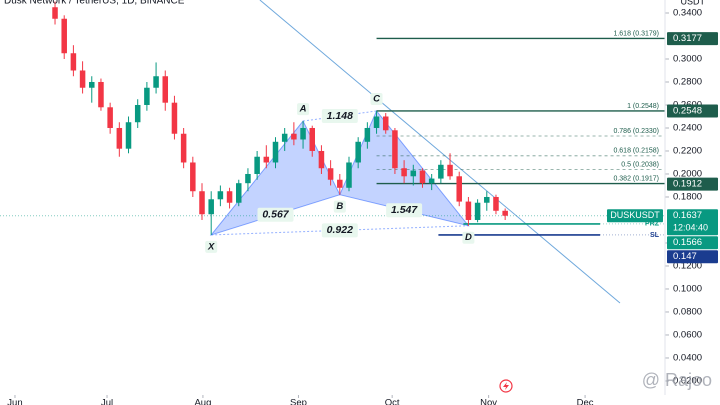  What do you see at coordinates (687, 242) in the screenshot?
I see `price-badge-label: 0.1566` at bounding box center [687, 242].